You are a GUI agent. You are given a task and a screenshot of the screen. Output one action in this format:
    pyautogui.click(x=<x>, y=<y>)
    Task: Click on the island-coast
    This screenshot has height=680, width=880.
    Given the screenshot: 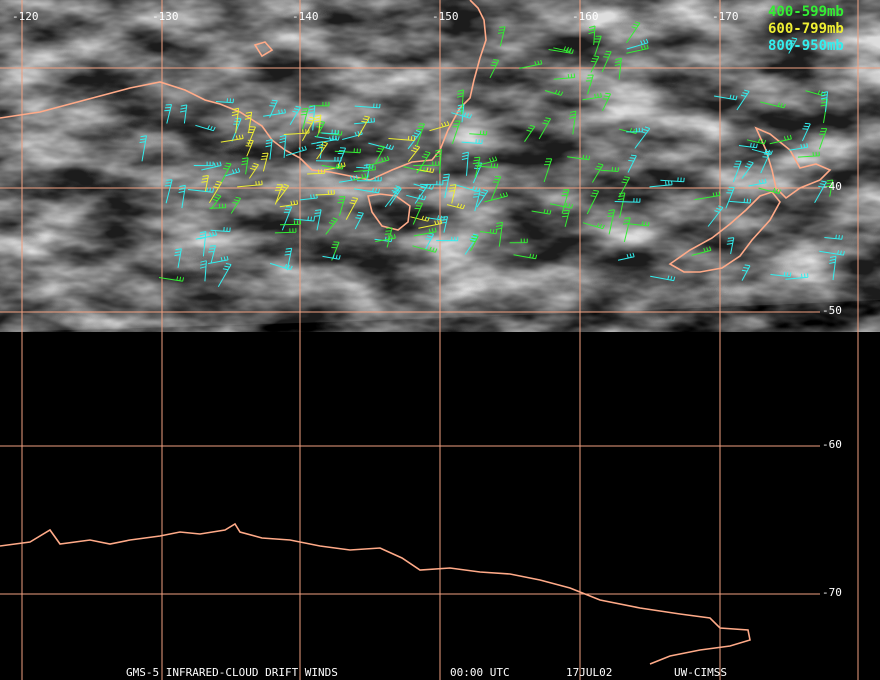 What is the action you would take?
    pyautogui.click(x=263, y=49)
    